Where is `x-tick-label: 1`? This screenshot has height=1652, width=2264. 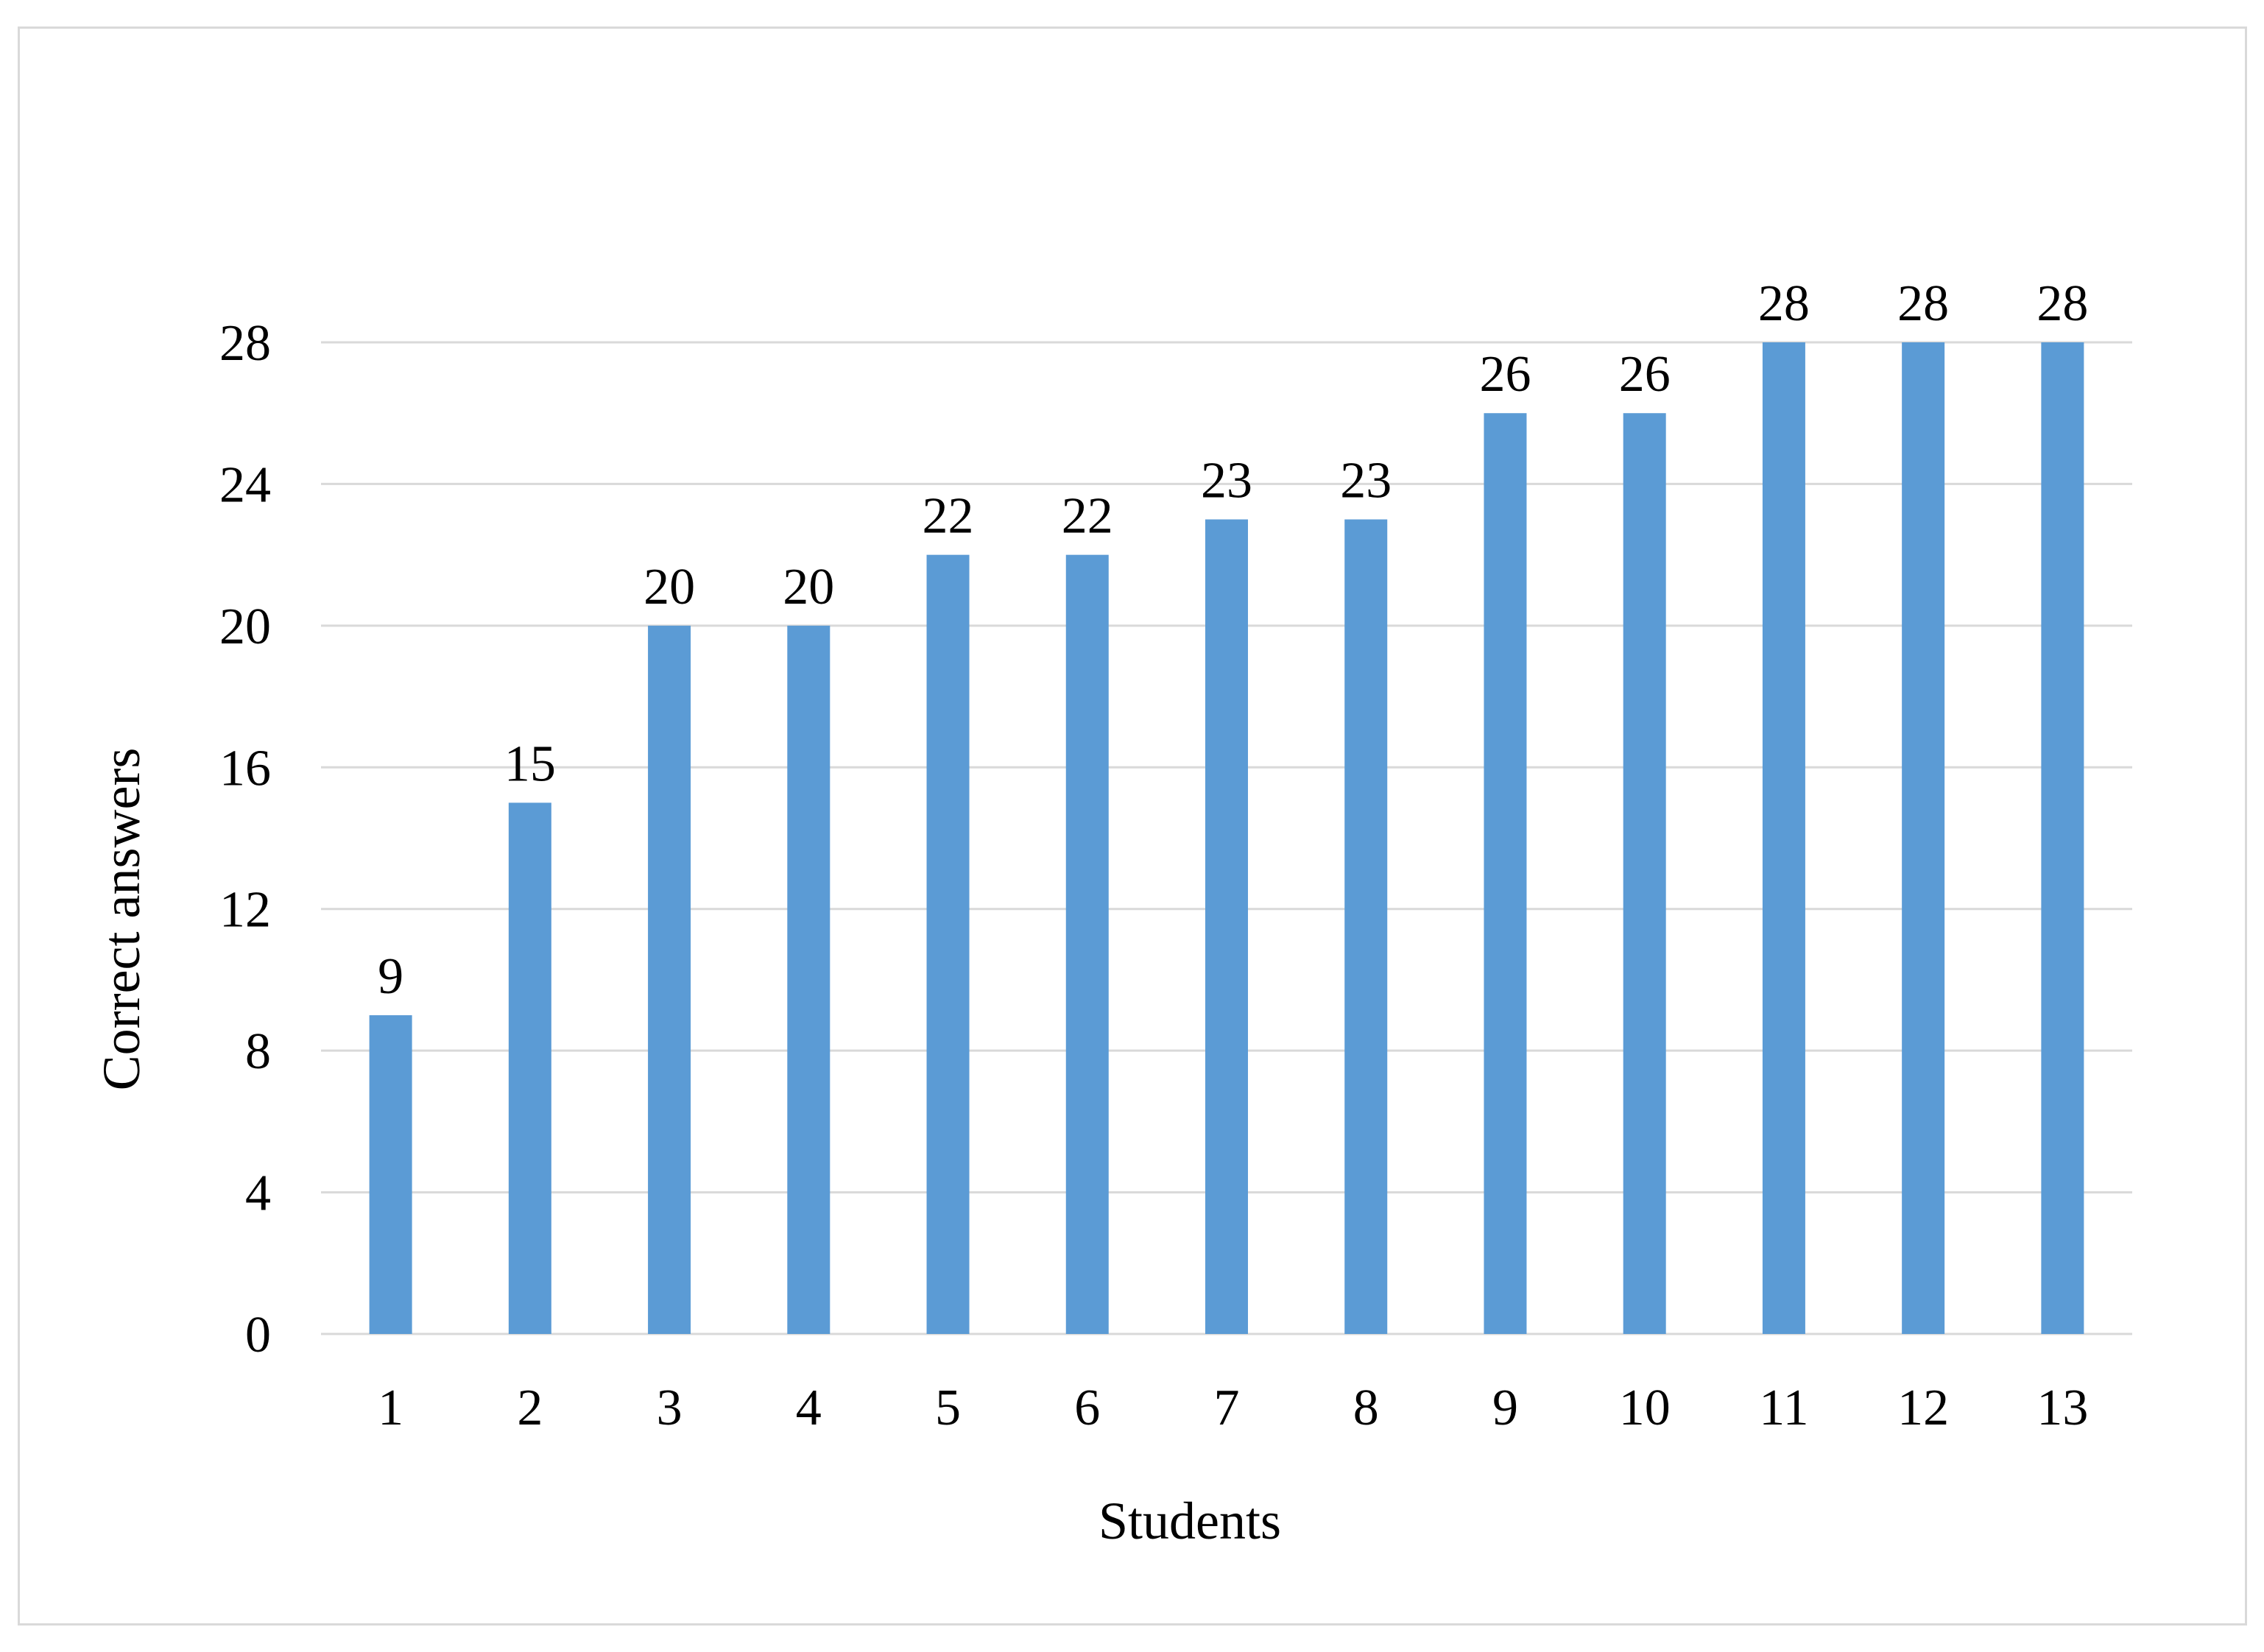 x-tick-label: 1 is located at coordinates (390, 1408).